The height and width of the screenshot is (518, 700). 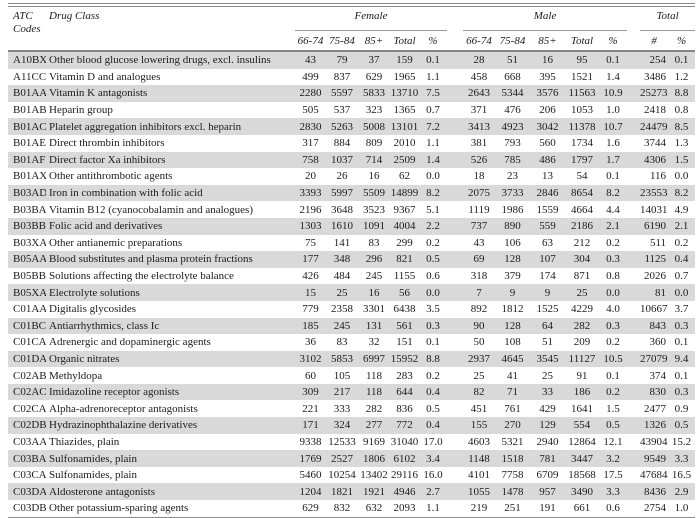 I want to click on female-66-74-cell: 309, so click(x=310, y=392).